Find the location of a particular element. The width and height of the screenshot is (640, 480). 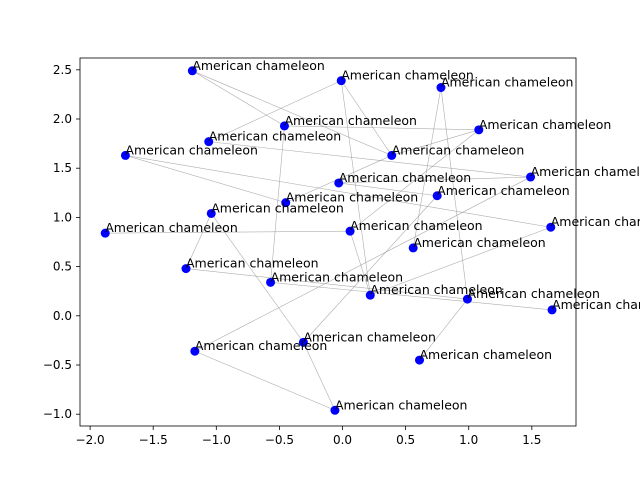

y-tick-label: 1.5 is located at coordinates (62, 168).